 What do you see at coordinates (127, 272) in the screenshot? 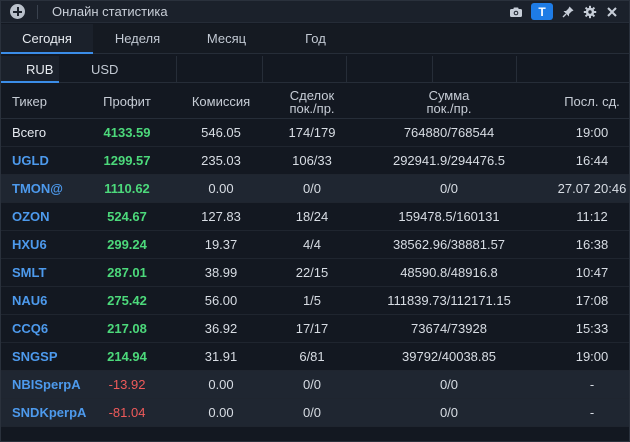
I see `profit-cell: 287.01` at bounding box center [127, 272].